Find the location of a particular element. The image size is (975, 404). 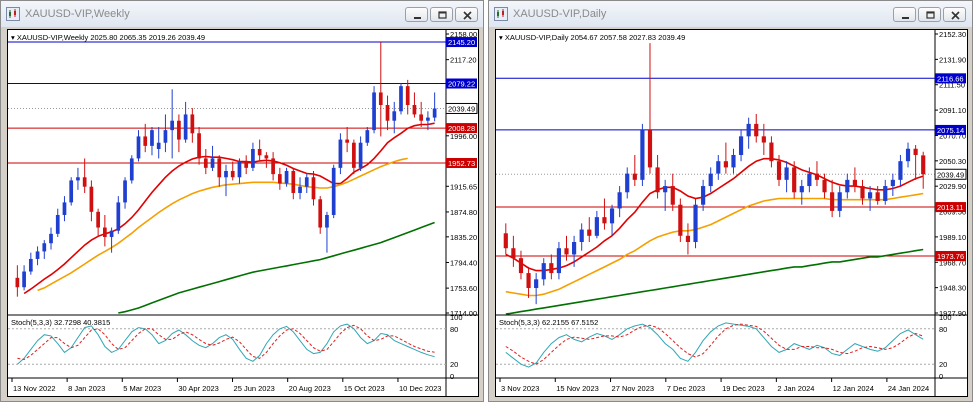

price-tick-label: 1794.40 is located at coordinates (463, 262).